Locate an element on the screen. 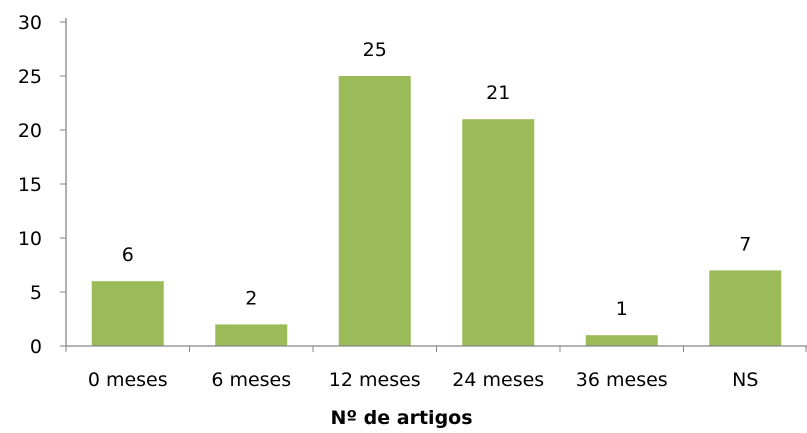  bar-24-meses is located at coordinates (498, 232).